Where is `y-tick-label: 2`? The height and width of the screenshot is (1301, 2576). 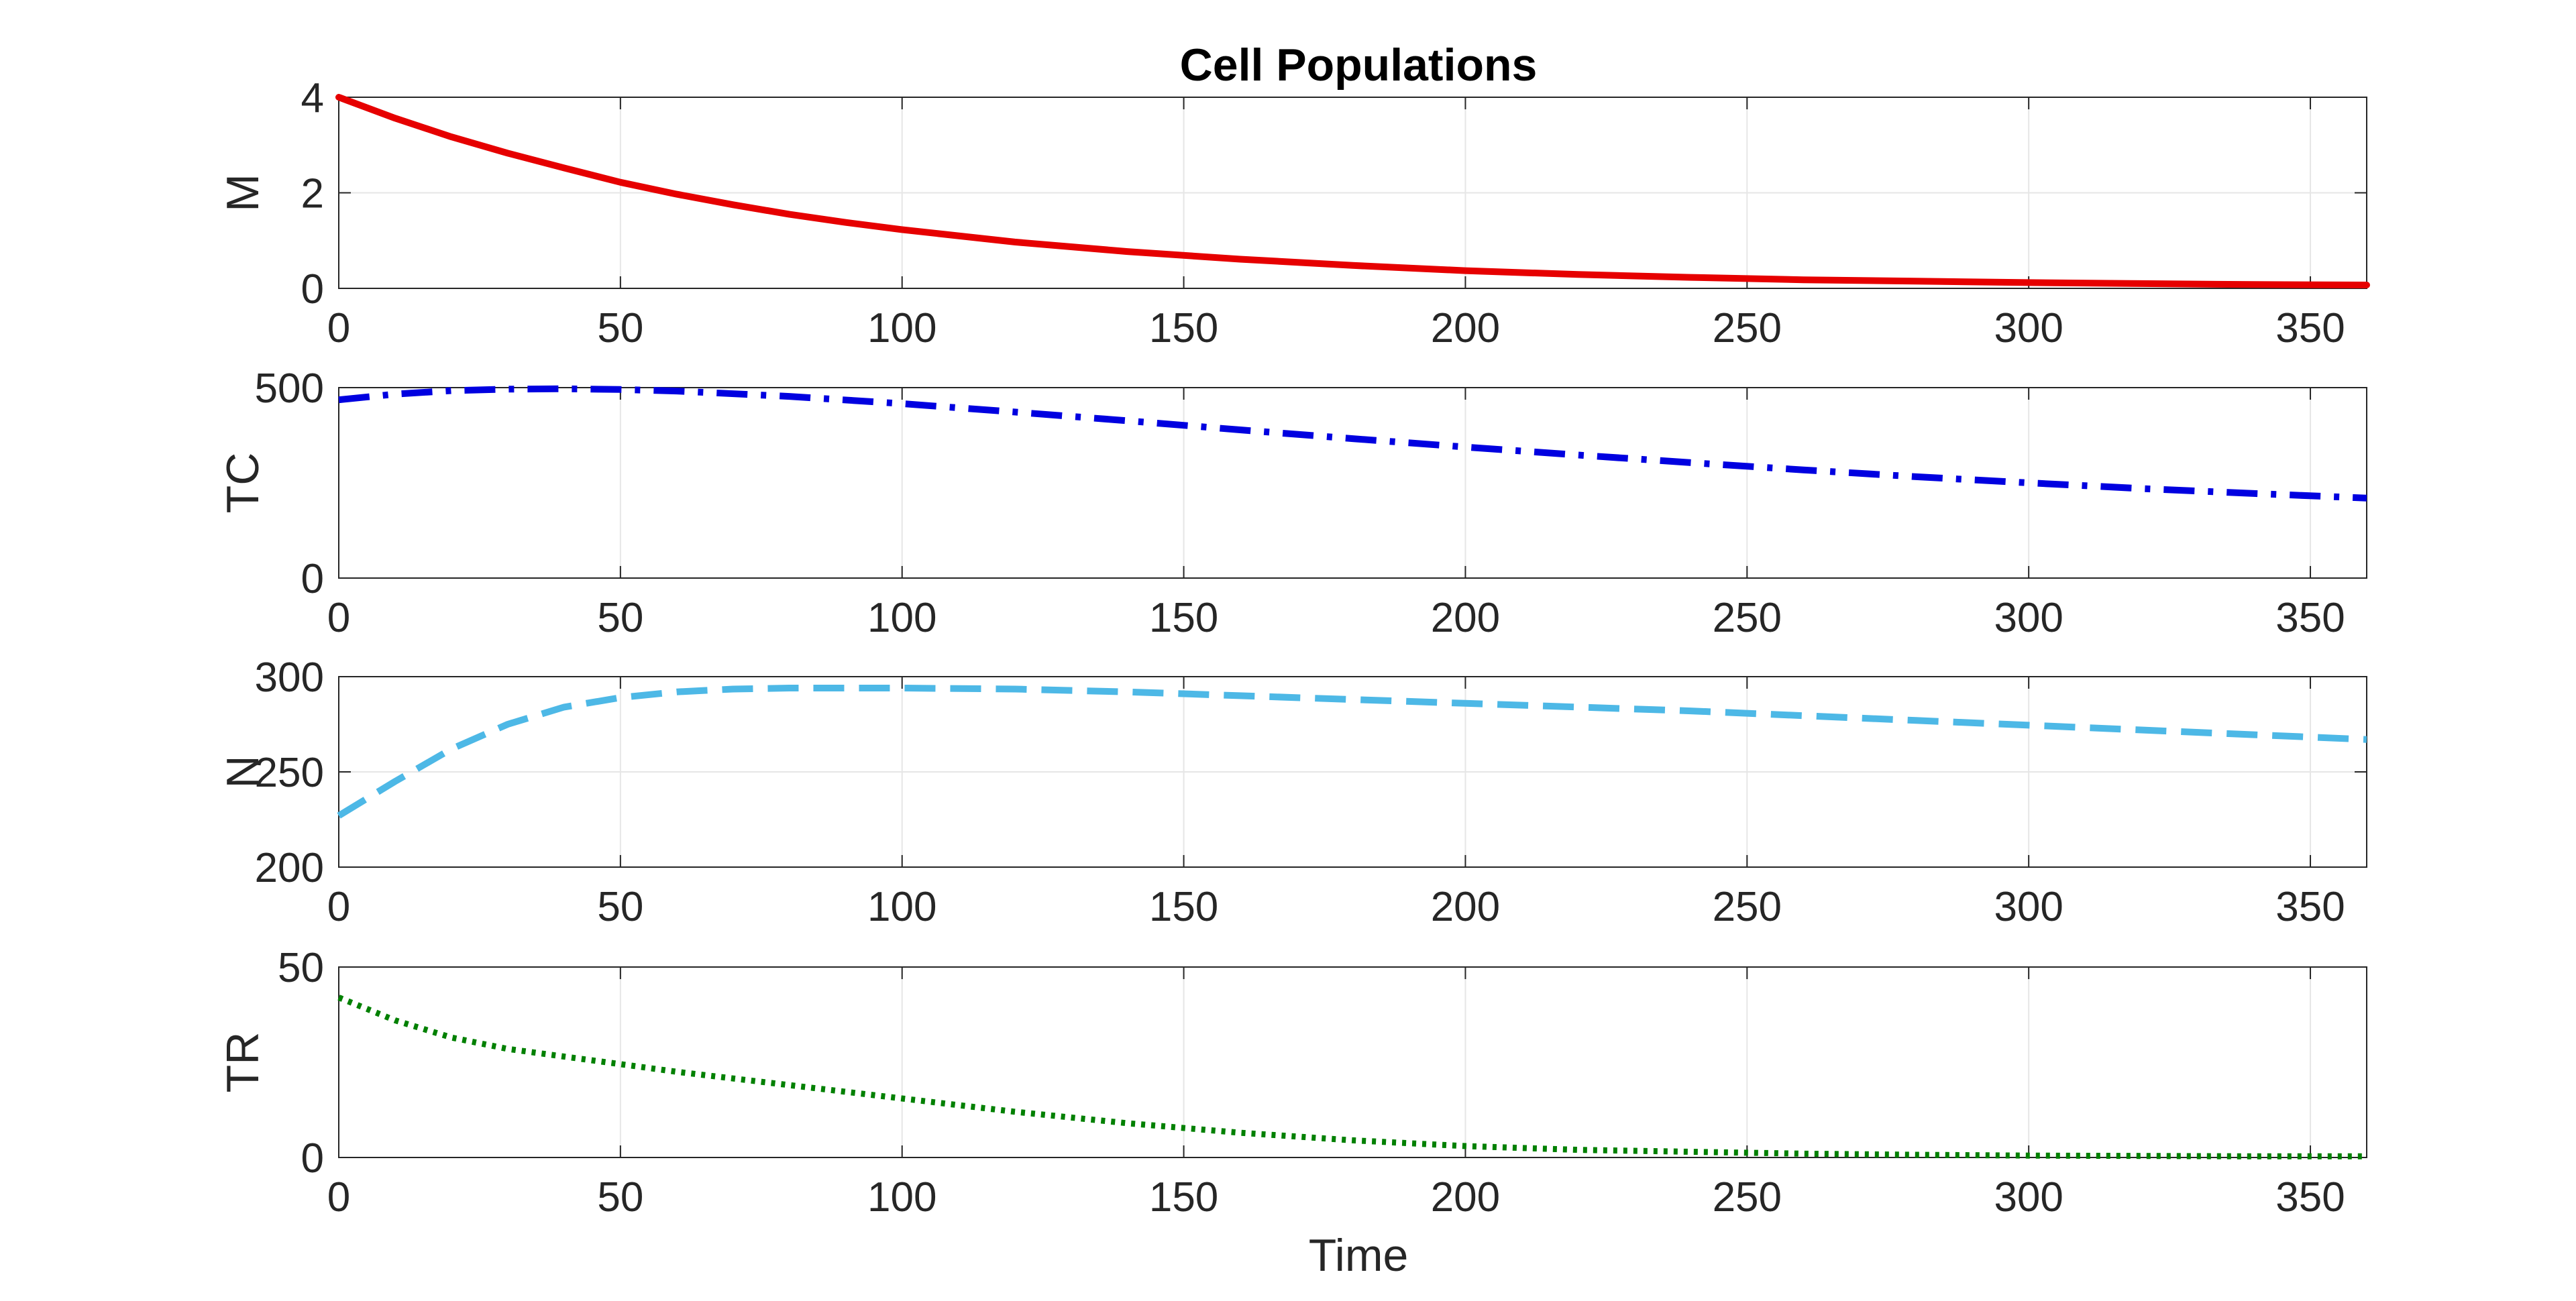 y-tick-label: 2 is located at coordinates (312, 194).